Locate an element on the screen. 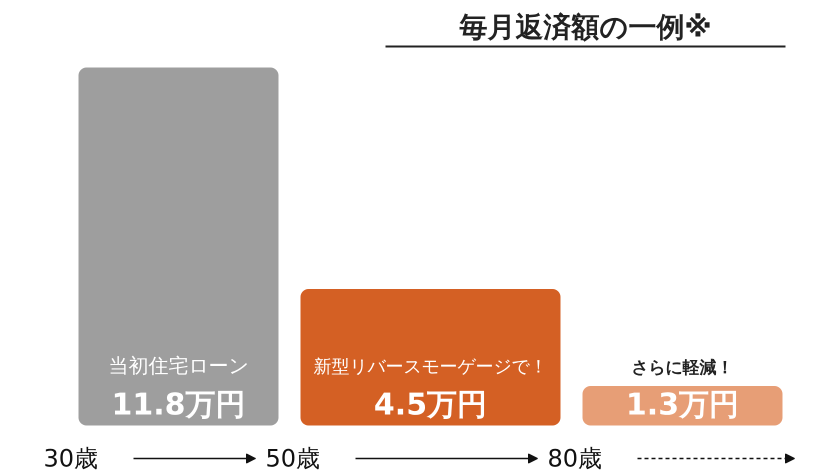 The image size is (834, 474). data-label: 1.3万円 is located at coordinates (683, 405).